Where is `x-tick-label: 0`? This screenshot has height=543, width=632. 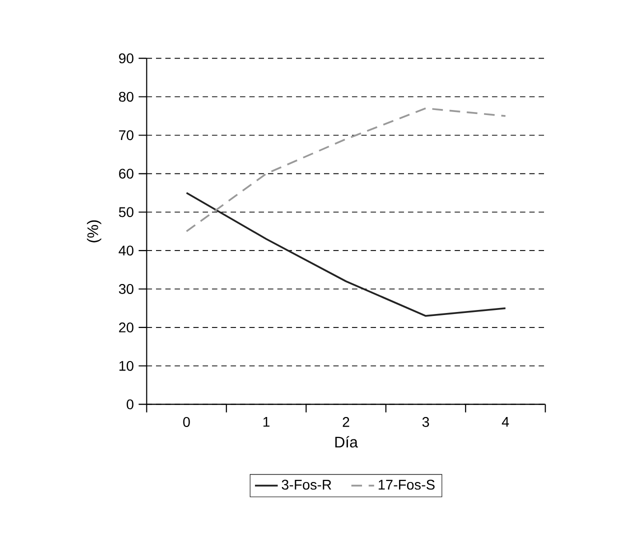
x-tick-label: 0 is located at coordinates (186, 422).